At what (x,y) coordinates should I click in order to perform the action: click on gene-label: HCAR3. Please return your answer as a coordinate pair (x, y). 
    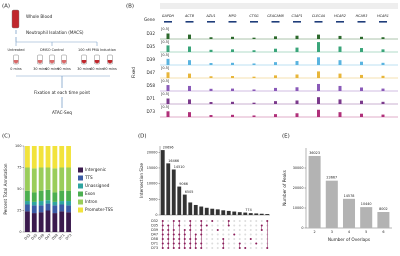
    Looking at the image, I should click on (362, 16).